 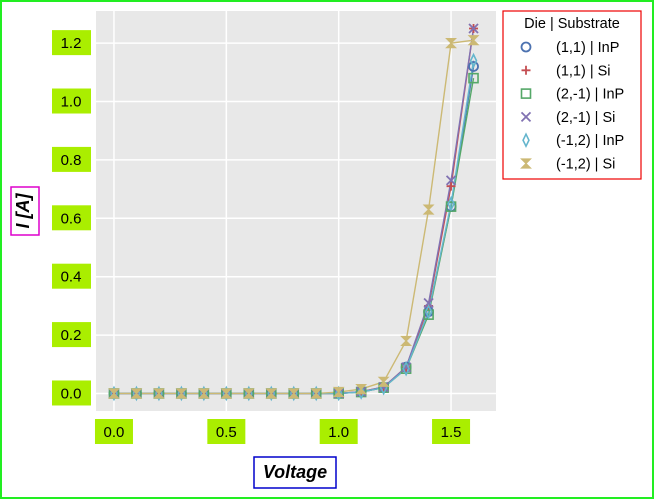 What do you see at coordinates (585, 118) in the screenshot?
I see `legend-entry-label: (2,-1) | Si` at bounding box center [585, 118].